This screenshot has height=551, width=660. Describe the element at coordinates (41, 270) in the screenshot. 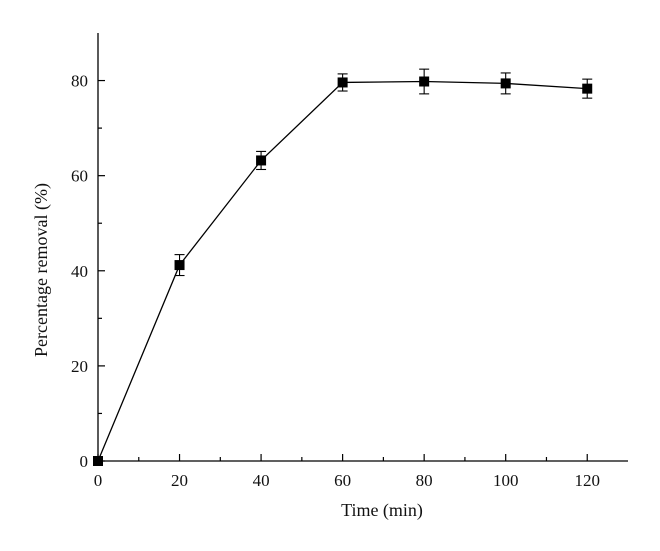

I see `y-axis-label: Percentage removal (%)` at that location.